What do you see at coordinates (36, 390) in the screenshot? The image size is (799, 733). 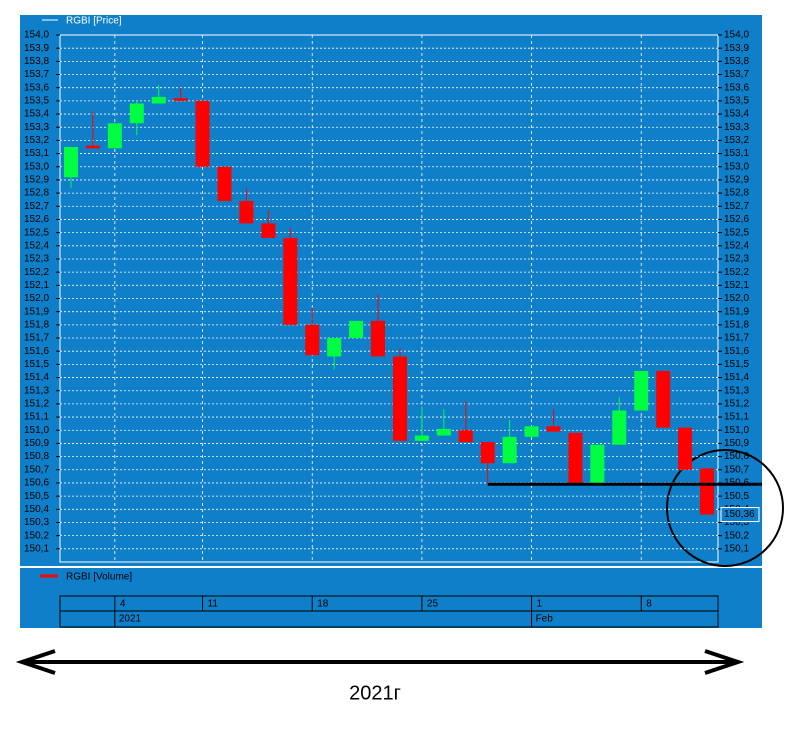 I see `y-tick-label: 151,3` at bounding box center [36, 390].